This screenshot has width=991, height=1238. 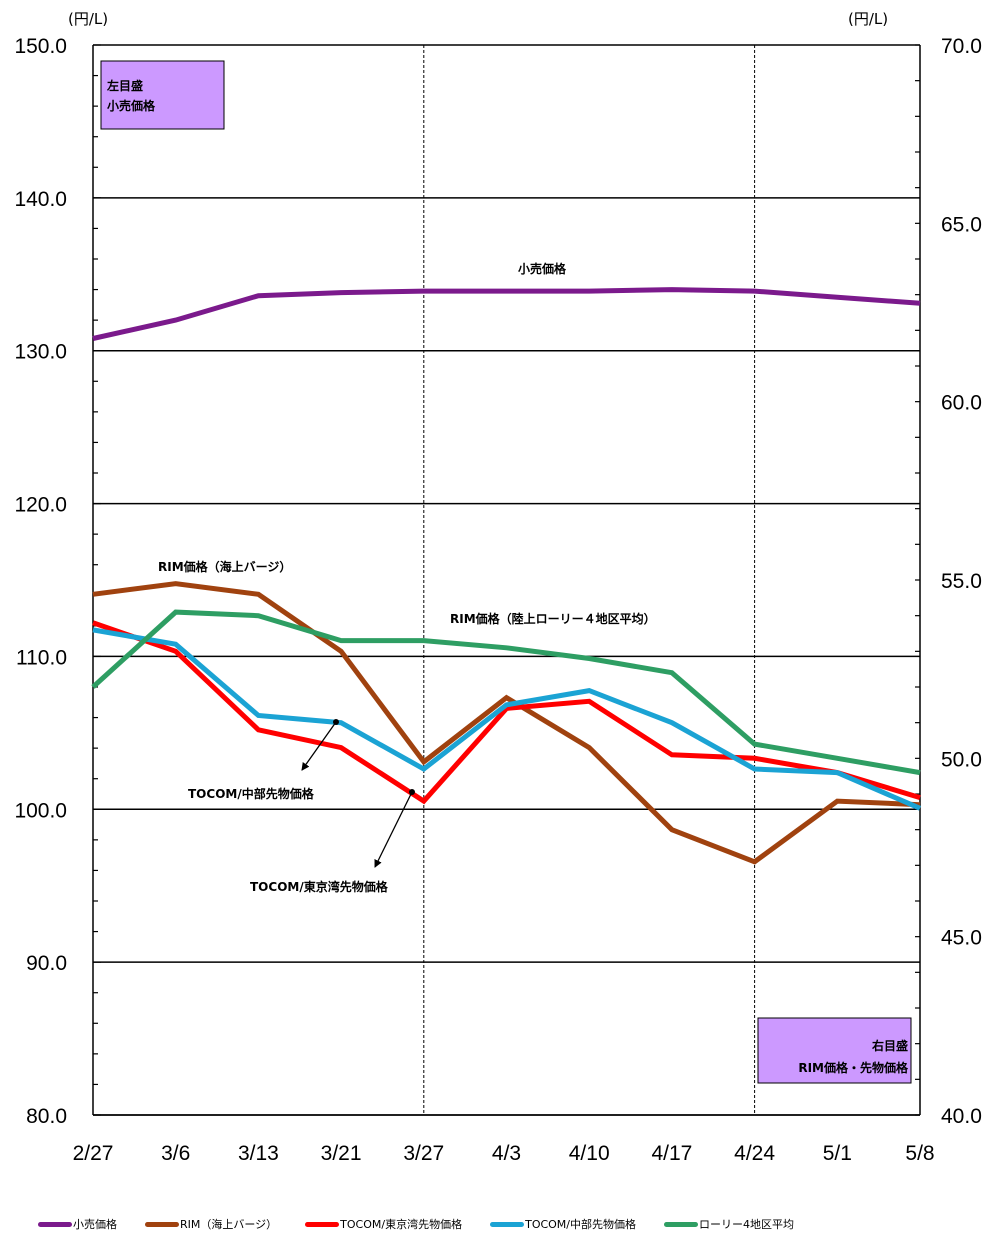 I want to click on right-tick-label: 60.0, so click(x=961, y=403).